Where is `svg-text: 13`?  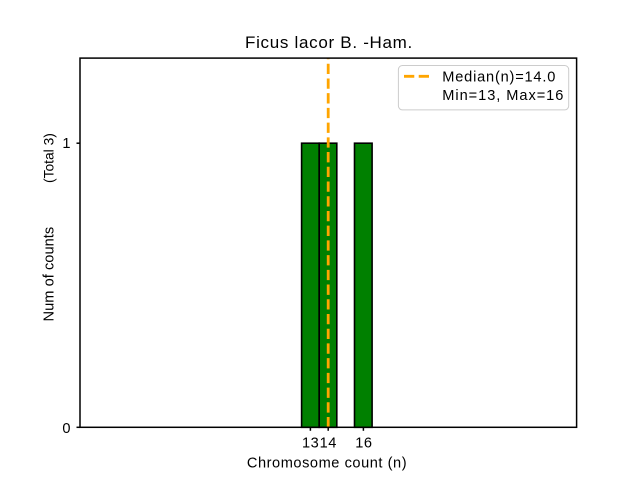 svg-text: 13 is located at coordinates (310, 443).